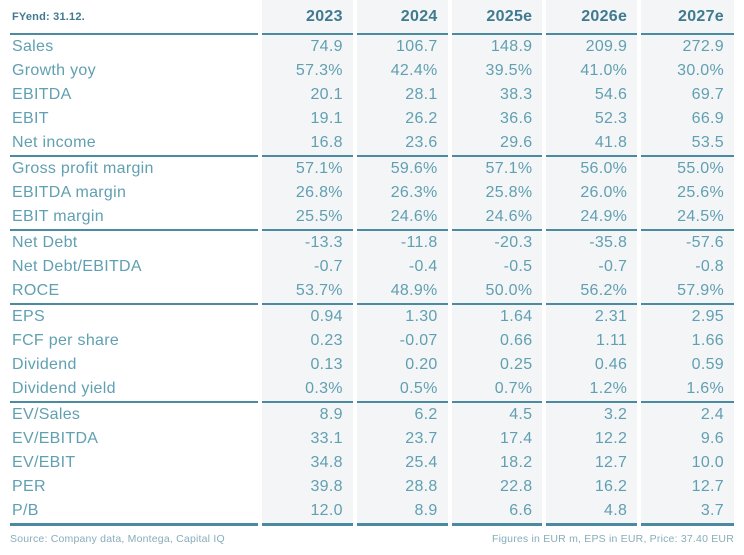  What do you see at coordinates (306, 389) in the screenshot?
I see `cell-value: 0.3%` at bounding box center [306, 389].